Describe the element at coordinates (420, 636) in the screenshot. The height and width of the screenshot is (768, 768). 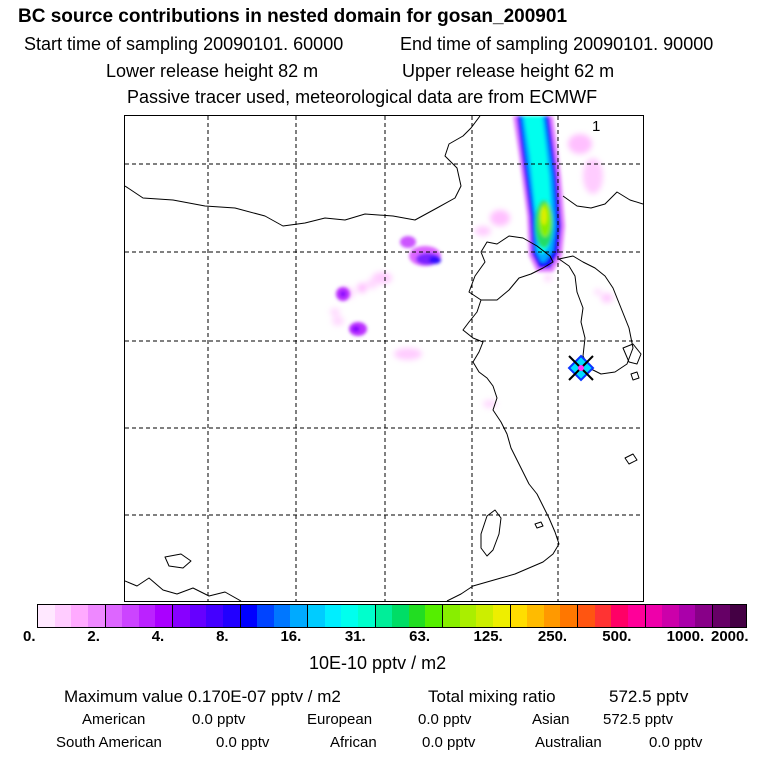
I see `legend-tick-label: 63.` at that location.